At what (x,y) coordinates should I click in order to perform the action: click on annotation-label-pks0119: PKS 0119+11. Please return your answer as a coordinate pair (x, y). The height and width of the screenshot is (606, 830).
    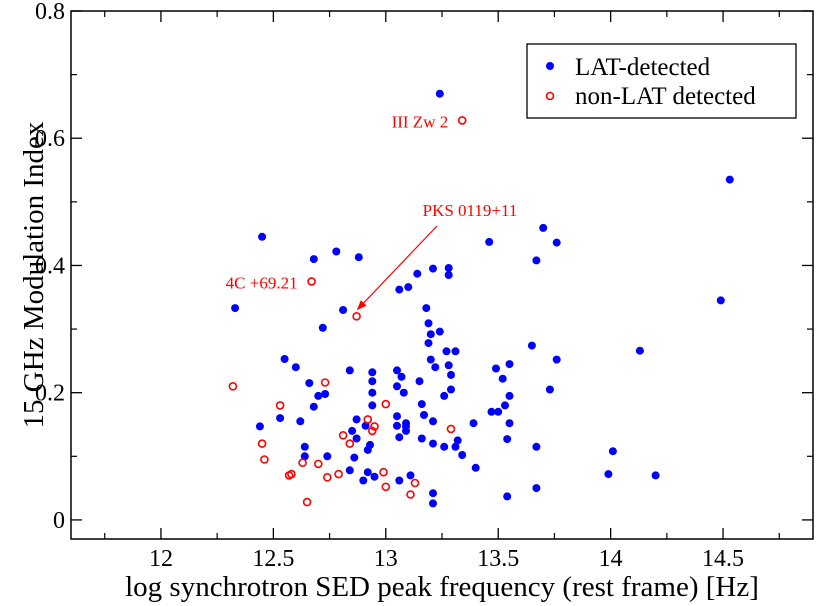
    Looking at the image, I should click on (470, 210).